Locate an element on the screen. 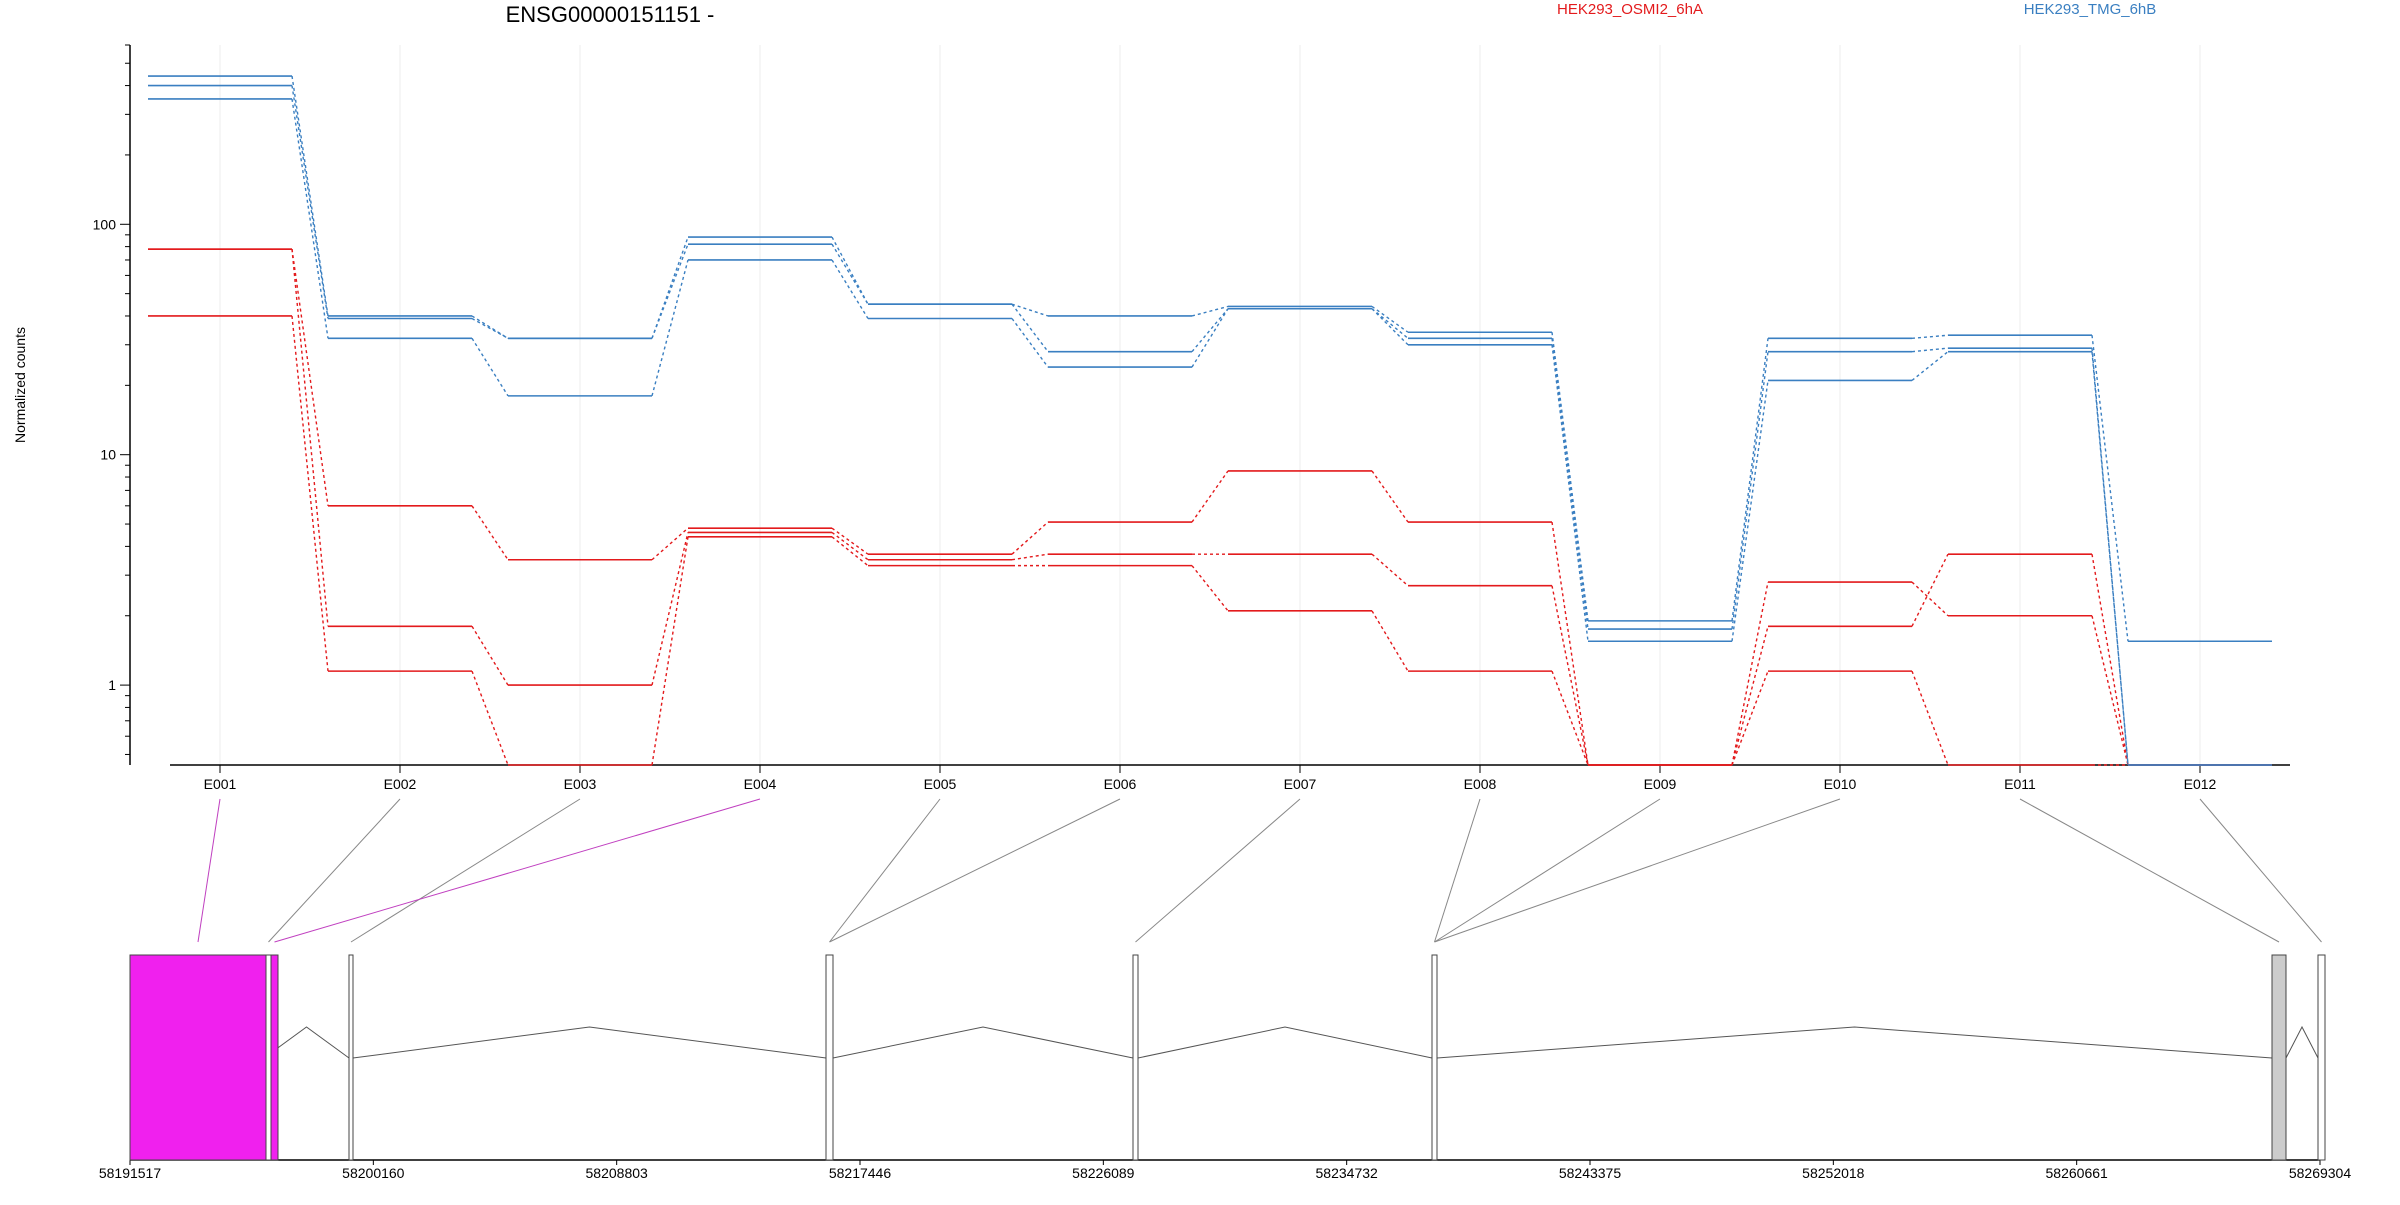  y-tick-label: 100 is located at coordinates (105, 224).